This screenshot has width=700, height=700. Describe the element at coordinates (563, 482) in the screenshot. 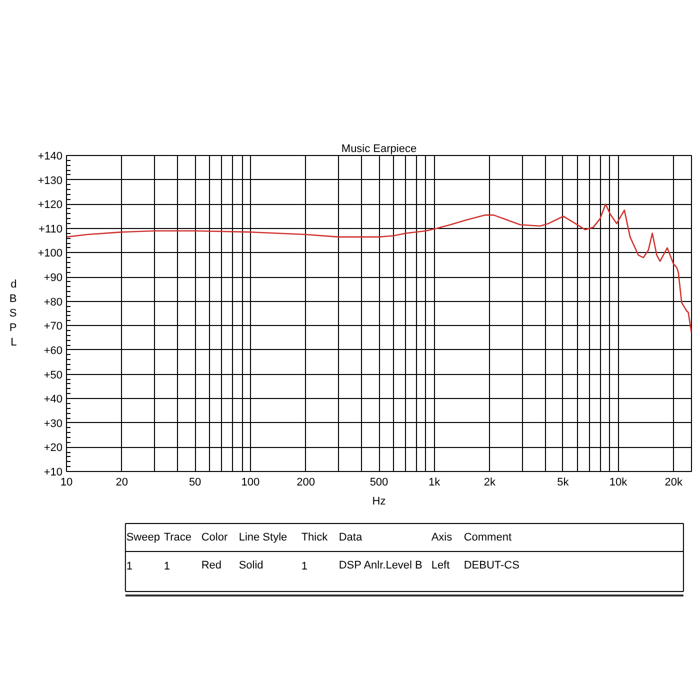

I see `x-tick-label: 5k` at that location.